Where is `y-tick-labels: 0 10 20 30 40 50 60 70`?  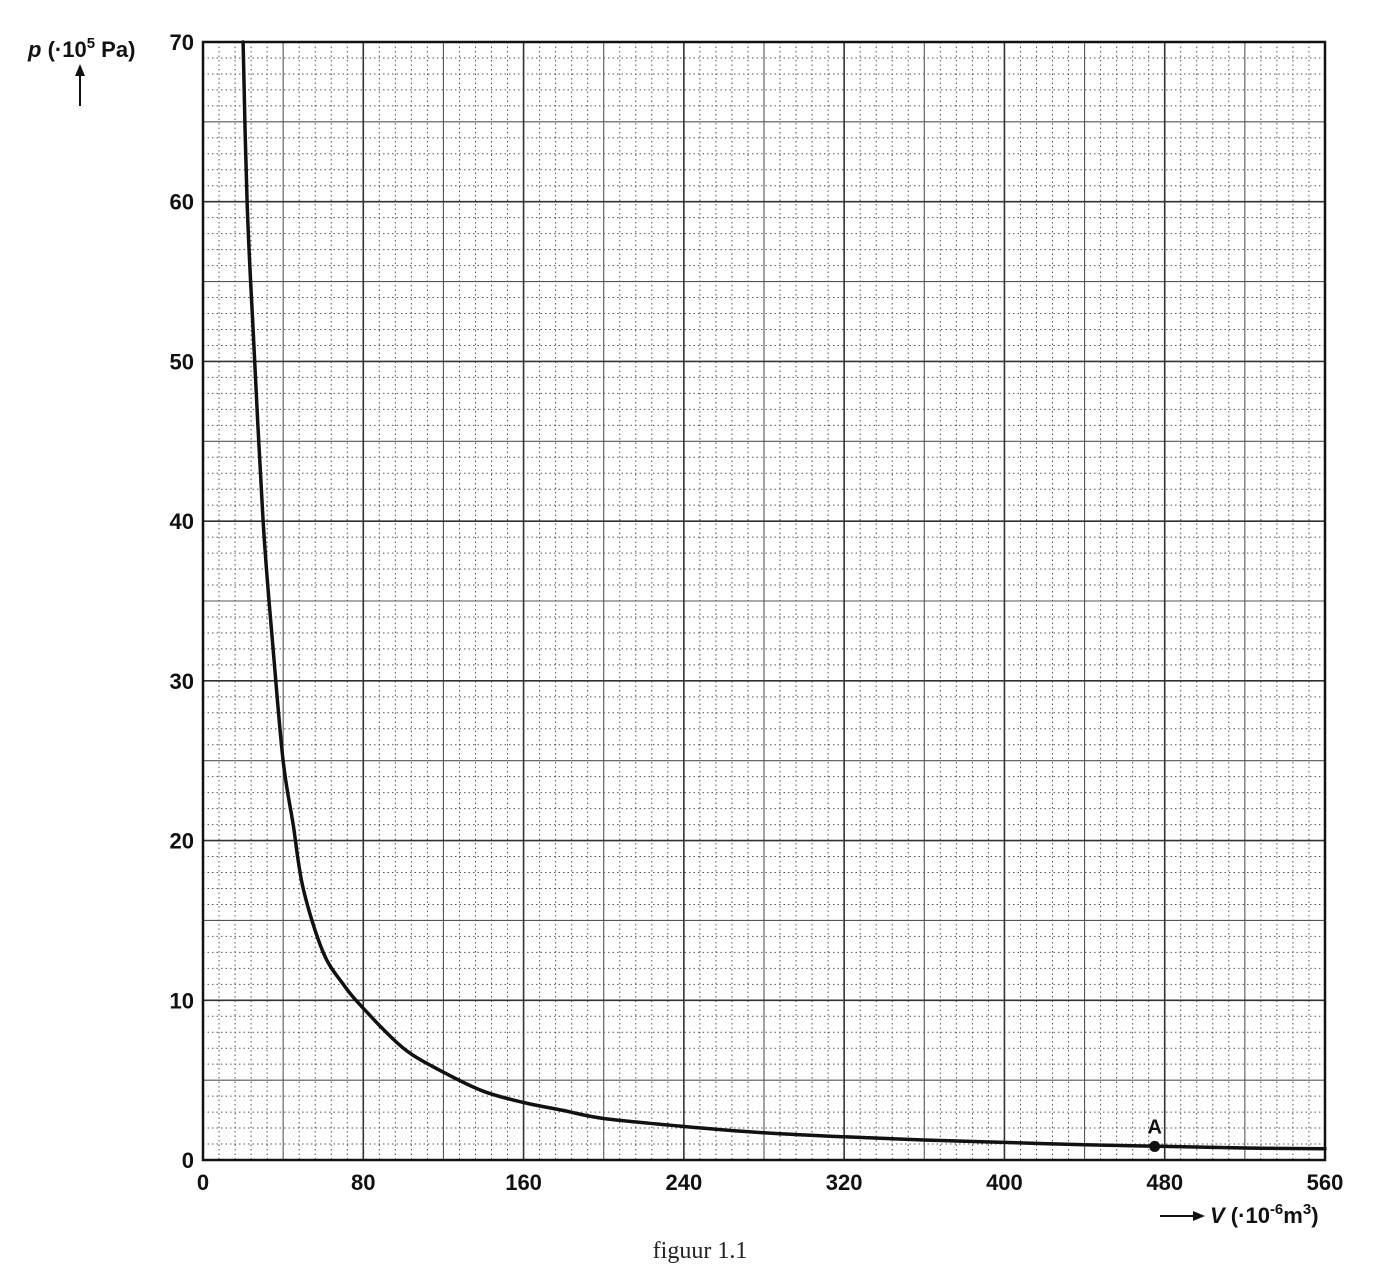 y-tick-labels: 0 10 20 30 40 50 60 70 is located at coordinates (182, 601).